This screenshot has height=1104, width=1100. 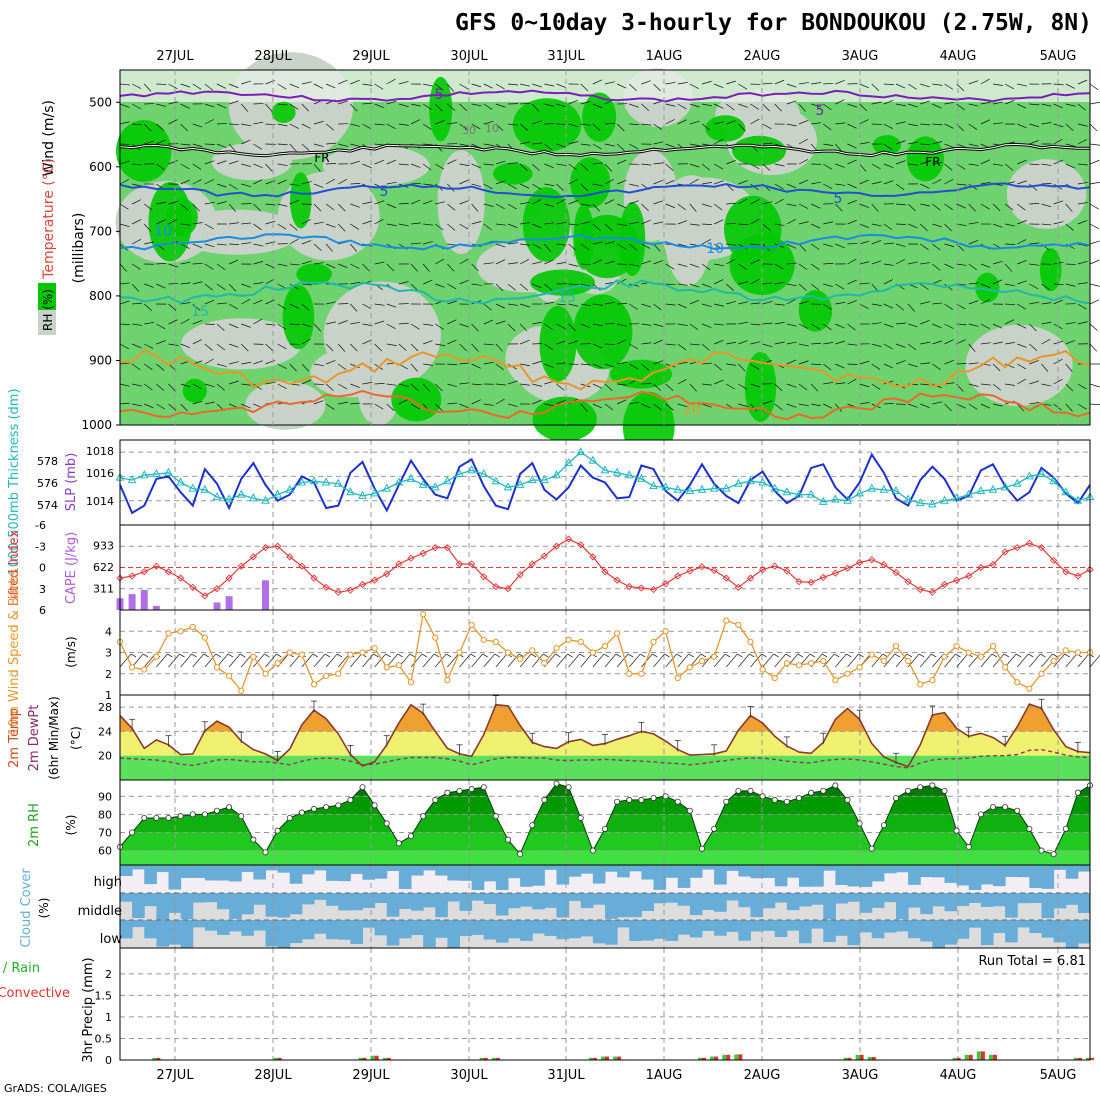 What do you see at coordinates (47, 461) in the screenshot?
I see `thickness-tick-label: 578` at bounding box center [47, 461].